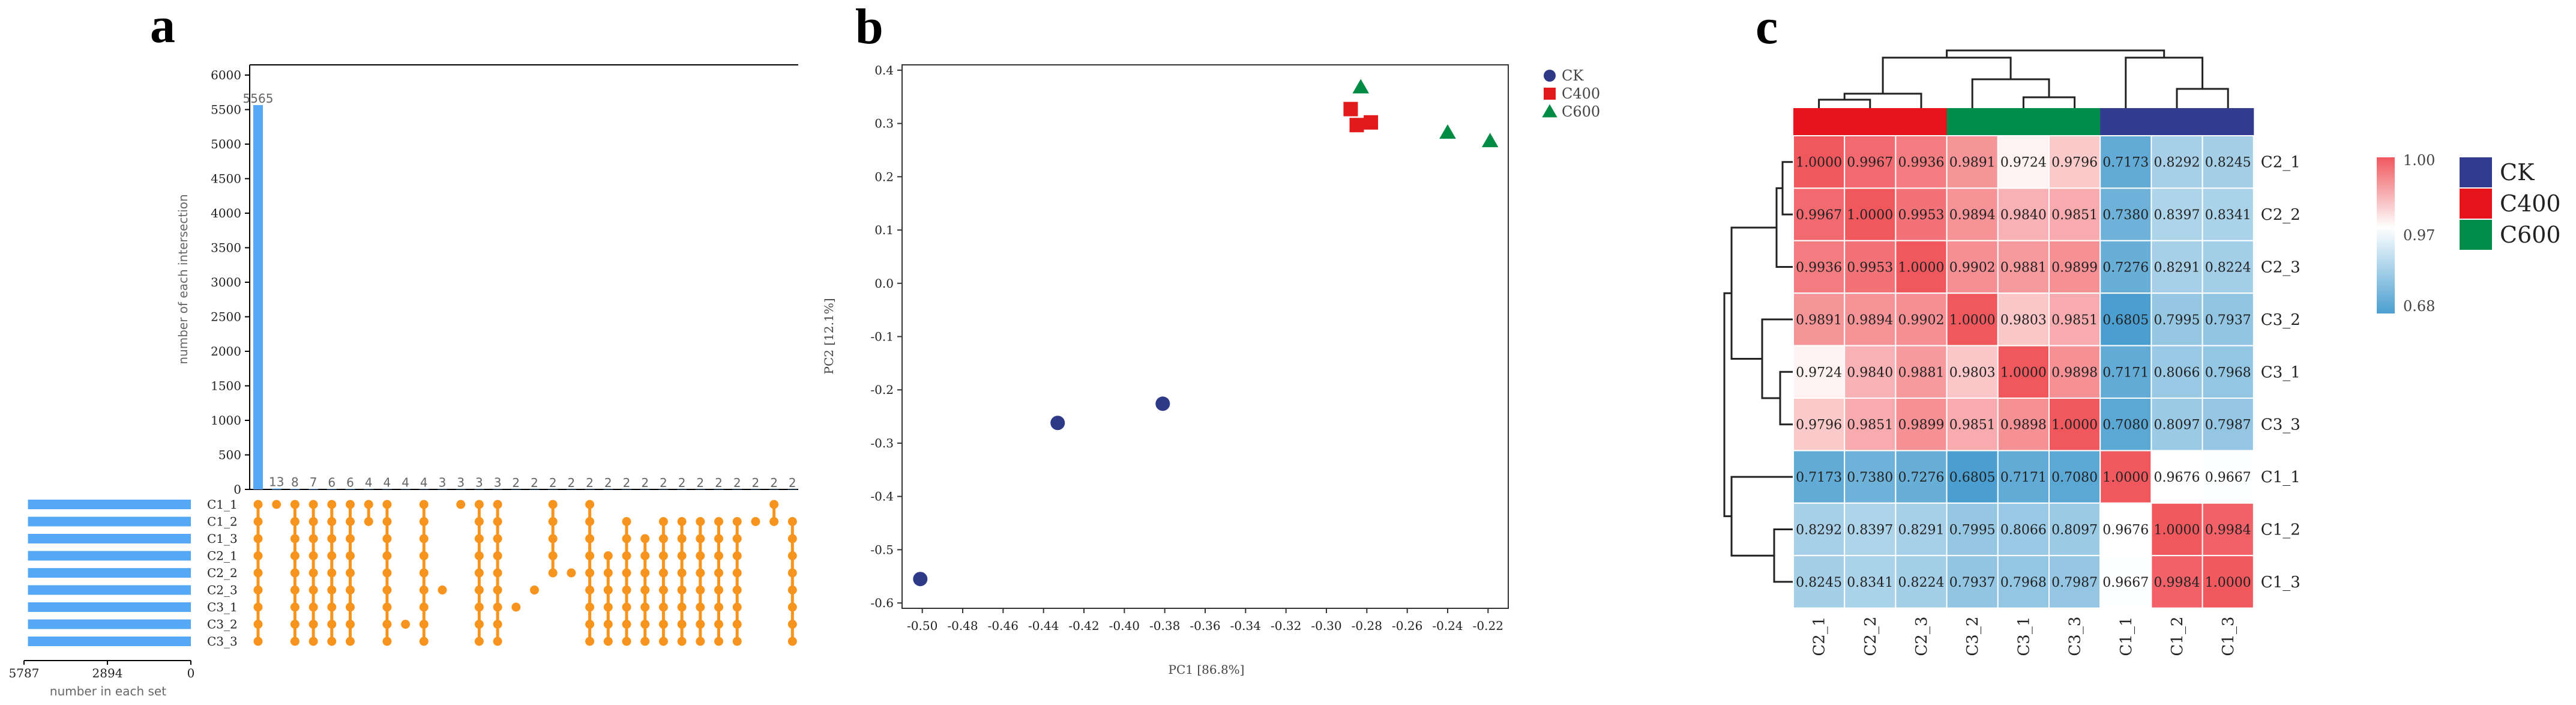 Image resolution: width=2576 pixels, height=705 pixels. Describe the element at coordinates (2074, 530) in the screenshot. I see `heatmap-cell-label: 0.8097` at that location.